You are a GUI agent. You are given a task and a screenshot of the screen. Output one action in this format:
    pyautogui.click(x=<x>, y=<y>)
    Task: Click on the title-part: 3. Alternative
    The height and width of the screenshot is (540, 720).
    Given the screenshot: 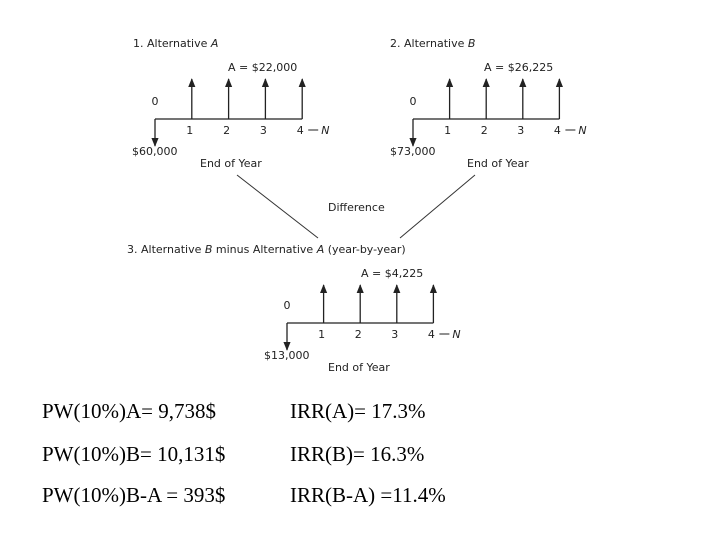 What is the action you would take?
    pyautogui.click(x=166, y=249)
    